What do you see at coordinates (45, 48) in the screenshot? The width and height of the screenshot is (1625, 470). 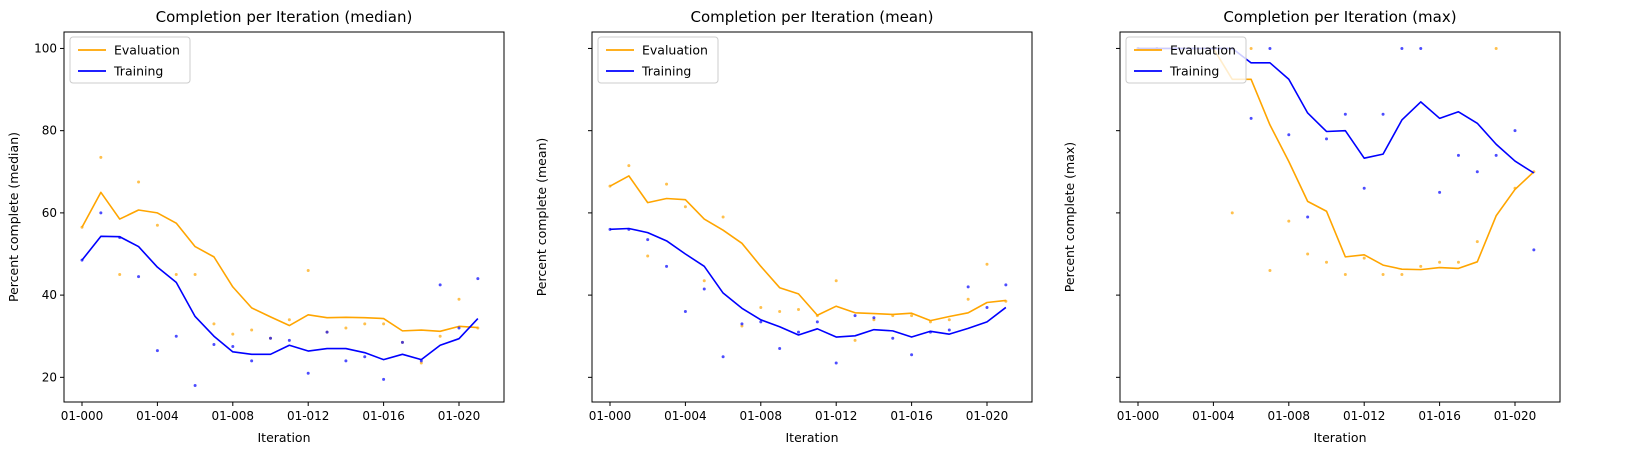 I see `y-tick-label: 100` at bounding box center [45, 48].